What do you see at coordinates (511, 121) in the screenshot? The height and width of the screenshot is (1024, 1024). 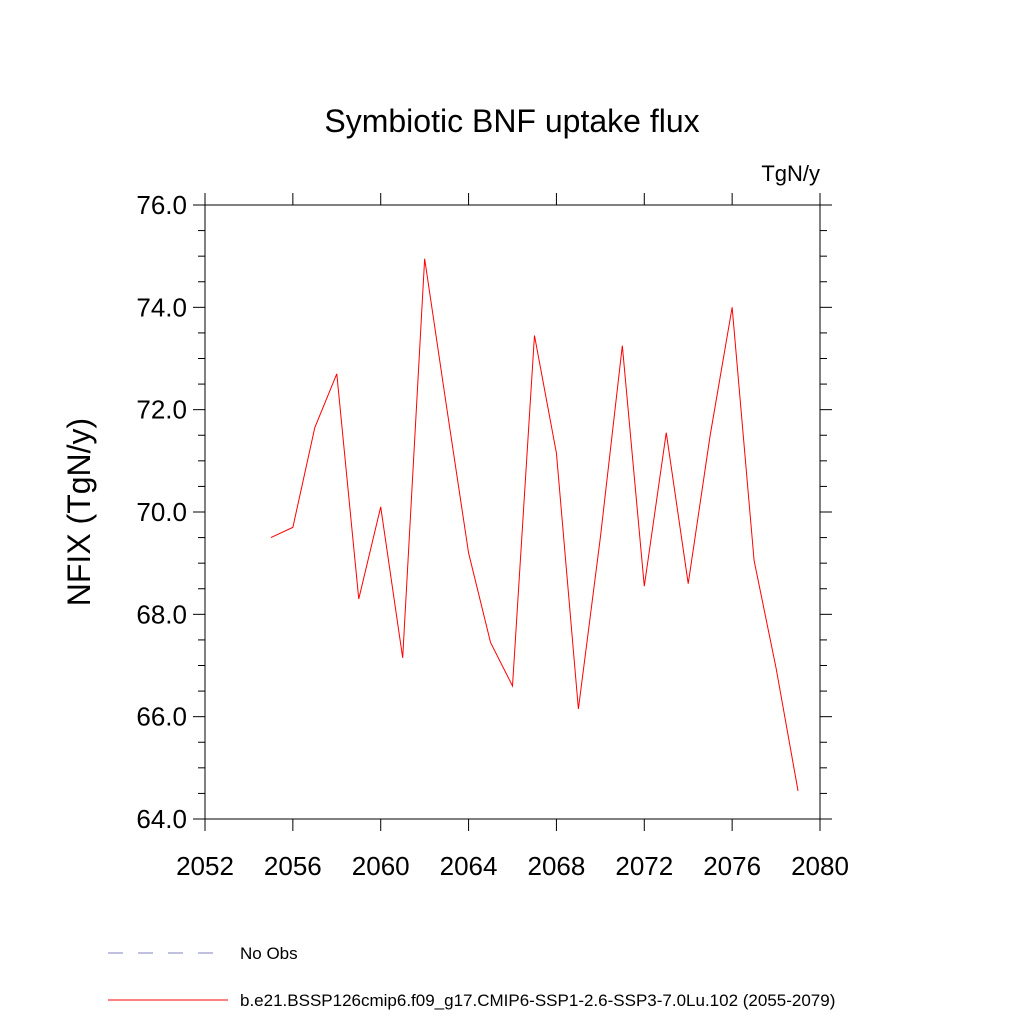 I see `chart-title: Symbiotic BNF uptake flux` at bounding box center [511, 121].